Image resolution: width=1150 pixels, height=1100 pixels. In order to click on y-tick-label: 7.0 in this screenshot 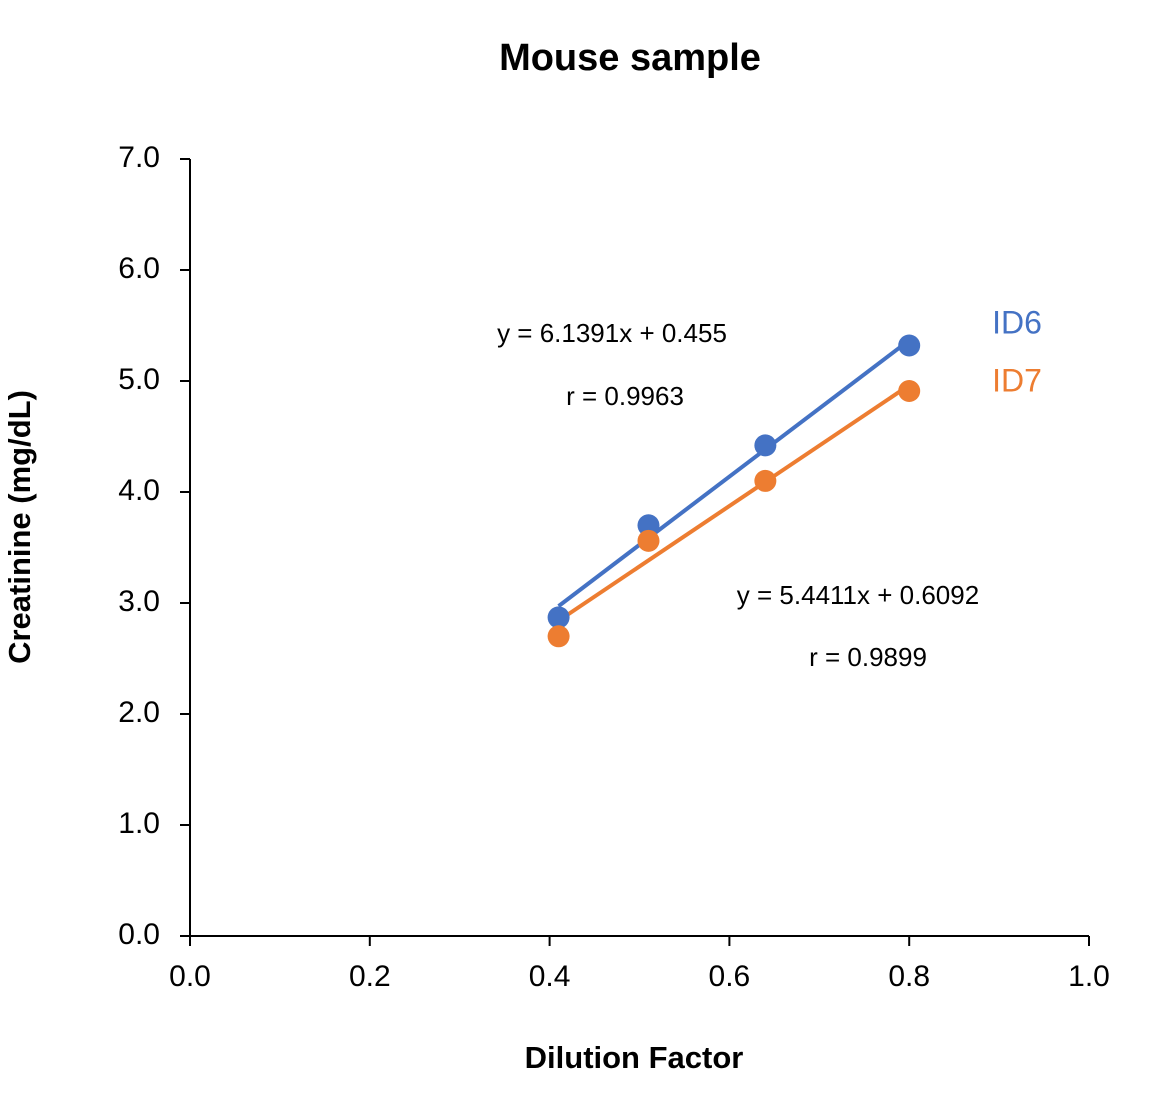, I will do `click(139, 157)`.